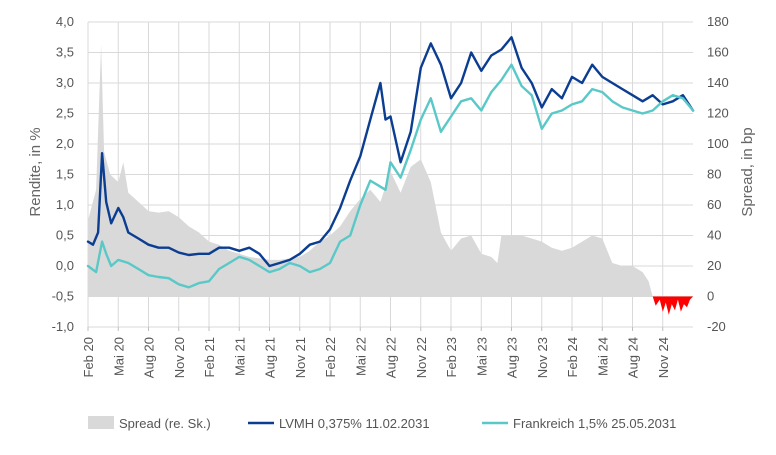 The width and height of the screenshot is (776, 455). What do you see at coordinates (714, 204) in the screenshot?
I see `y-right-tick-label: 60` at bounding box center [714, 204].